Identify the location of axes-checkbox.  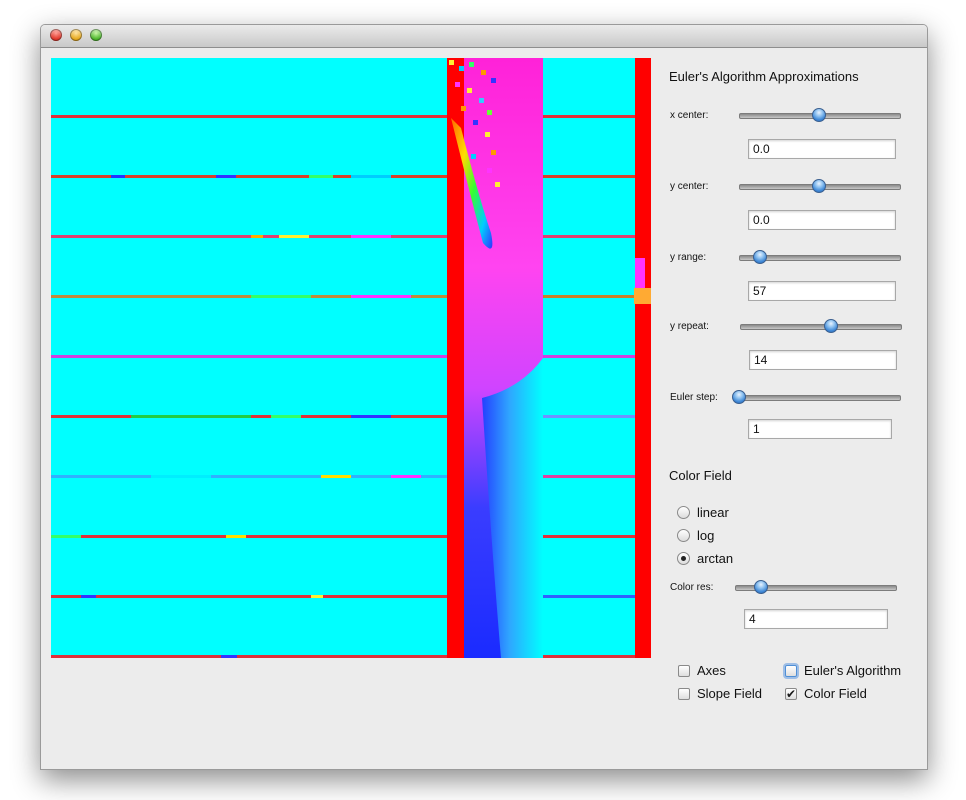
(684, 671).